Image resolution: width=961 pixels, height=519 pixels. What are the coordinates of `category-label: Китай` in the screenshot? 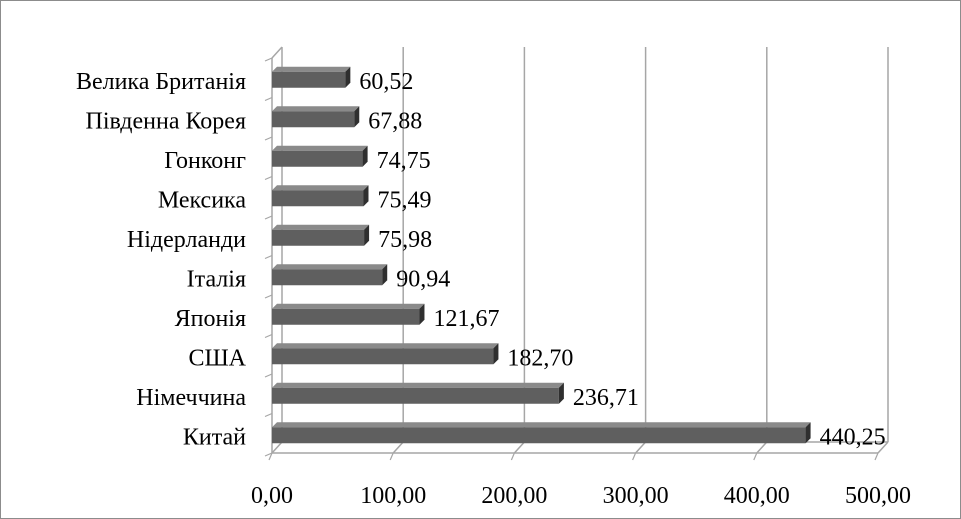 It's located at (214, 437).